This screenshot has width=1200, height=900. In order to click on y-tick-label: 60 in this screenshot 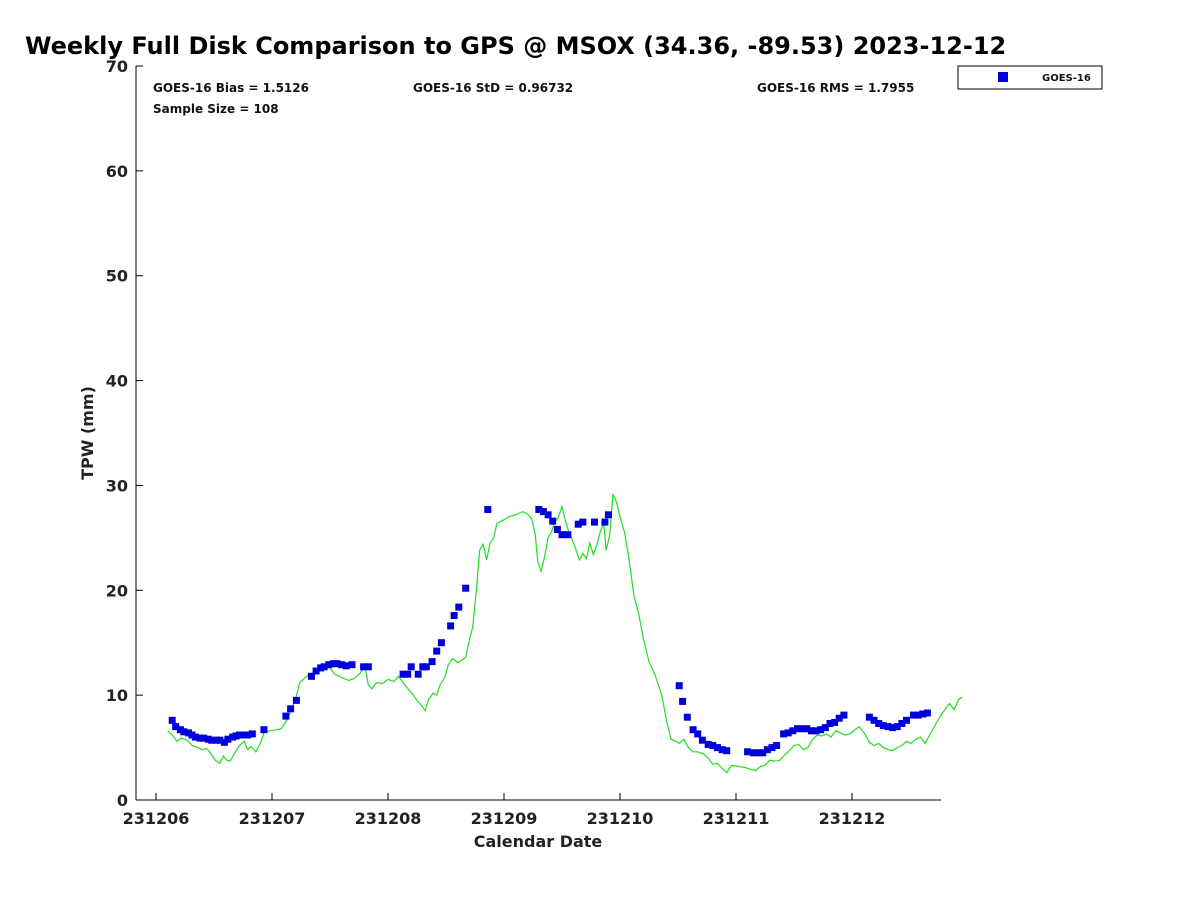, I will do `click(117, 171)`.